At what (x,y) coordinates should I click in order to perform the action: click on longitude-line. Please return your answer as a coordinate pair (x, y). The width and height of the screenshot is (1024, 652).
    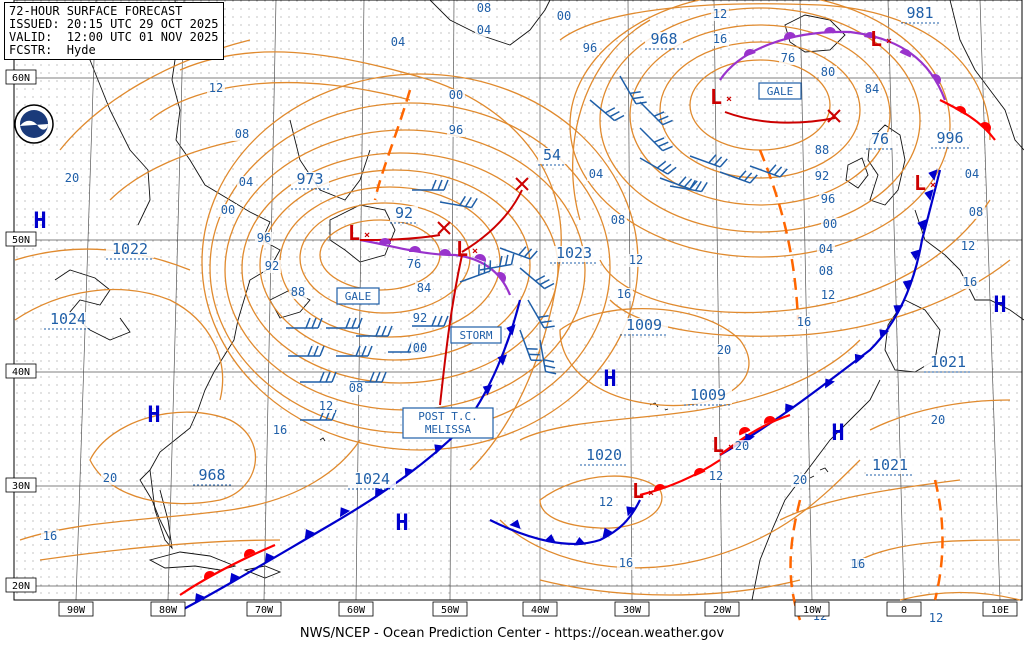
    Looking at the image, I should click on (176, 300).